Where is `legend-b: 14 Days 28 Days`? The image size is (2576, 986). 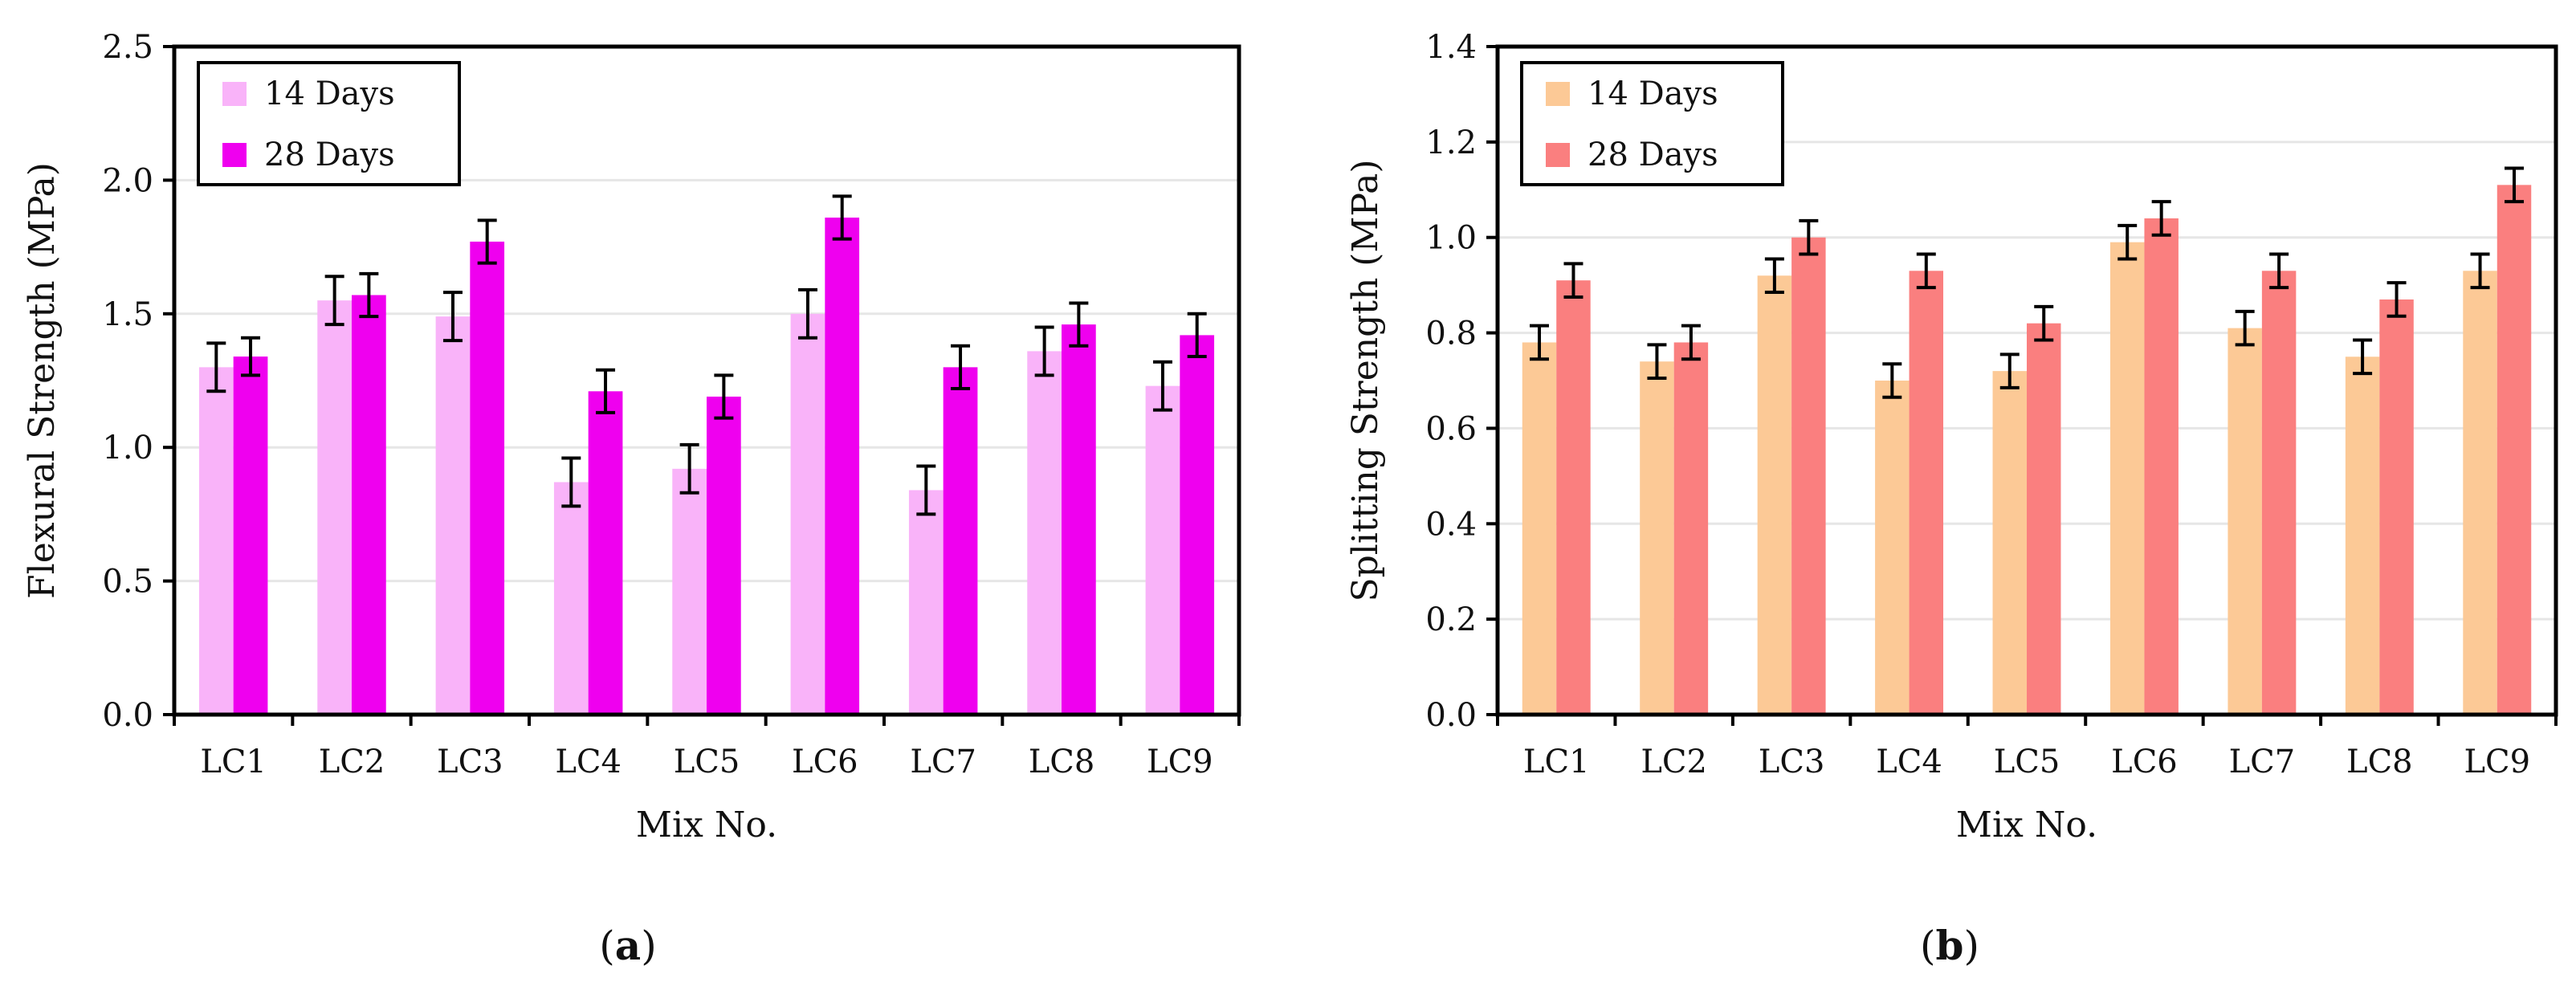 legend-b: 14 Days 28 Days is located at coordinates (1652, 123).